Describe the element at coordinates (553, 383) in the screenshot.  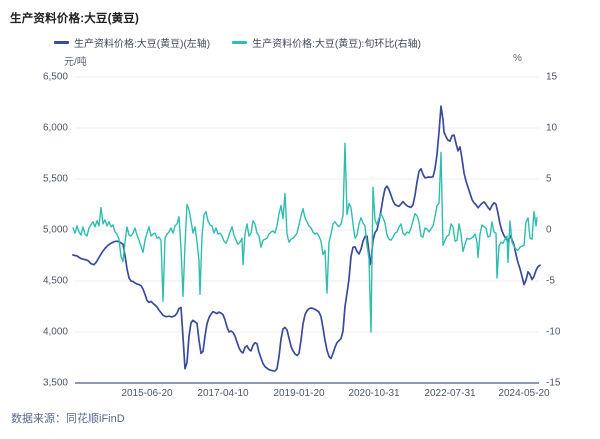
I see `y-axis-right-tick: -15` at that location.